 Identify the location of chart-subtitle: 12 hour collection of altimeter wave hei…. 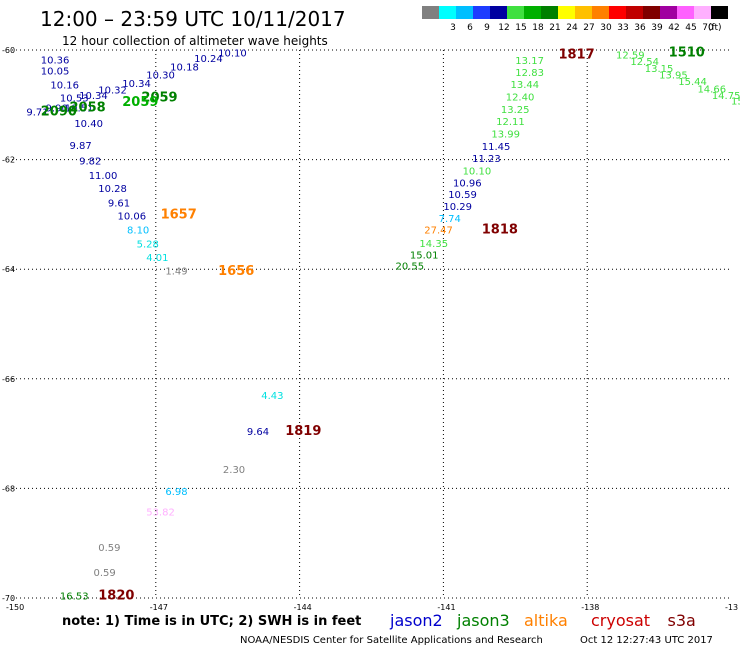
(195, 41).